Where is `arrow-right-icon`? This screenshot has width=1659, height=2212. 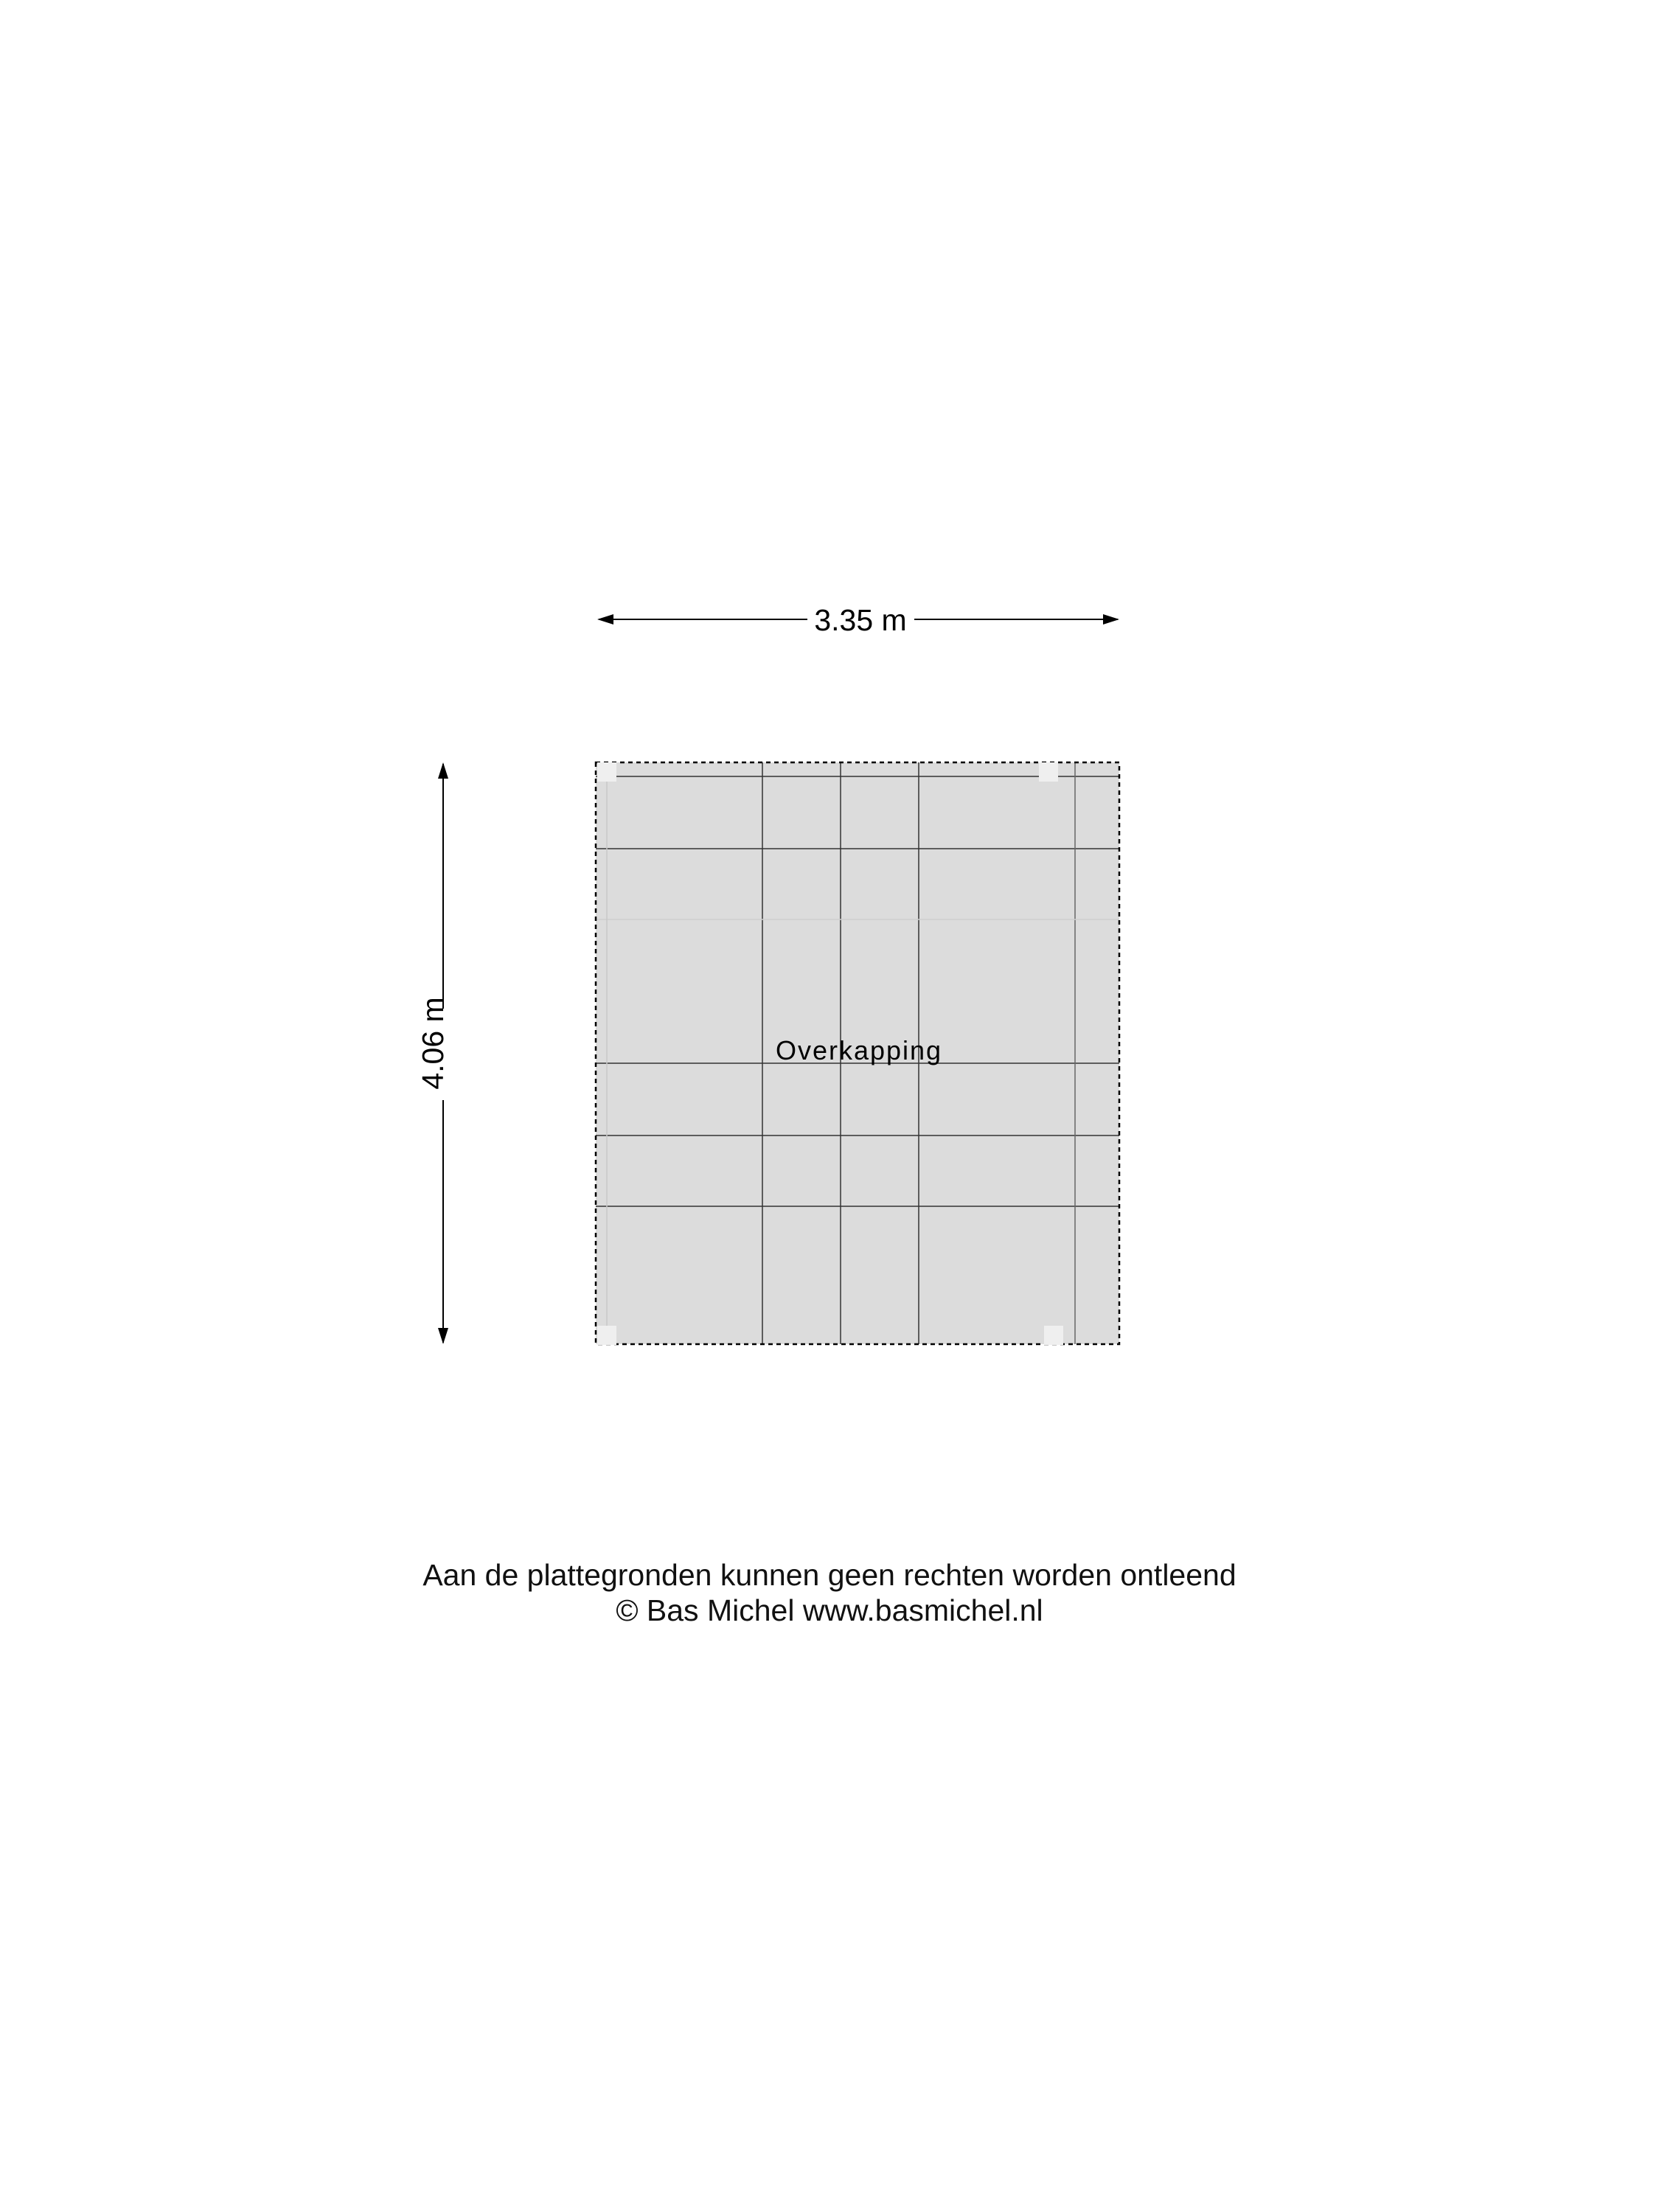 arrow-right-icon is located at coordinates (1111, 619).